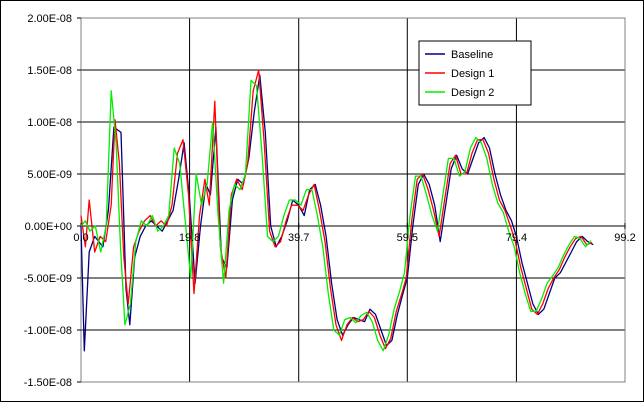 Image resolution: width=644 pixels, height=403 pixels. What do you see at coordinates (516, 238) in the screenshot?
I see `x-tick-label: 79.4` at bounding box center [516, 238].